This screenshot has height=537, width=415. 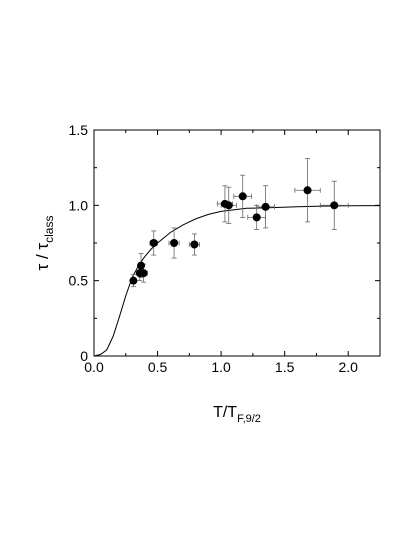 I want to click on y-axis-title-main: τ / τ, so click(x=42, y=257).